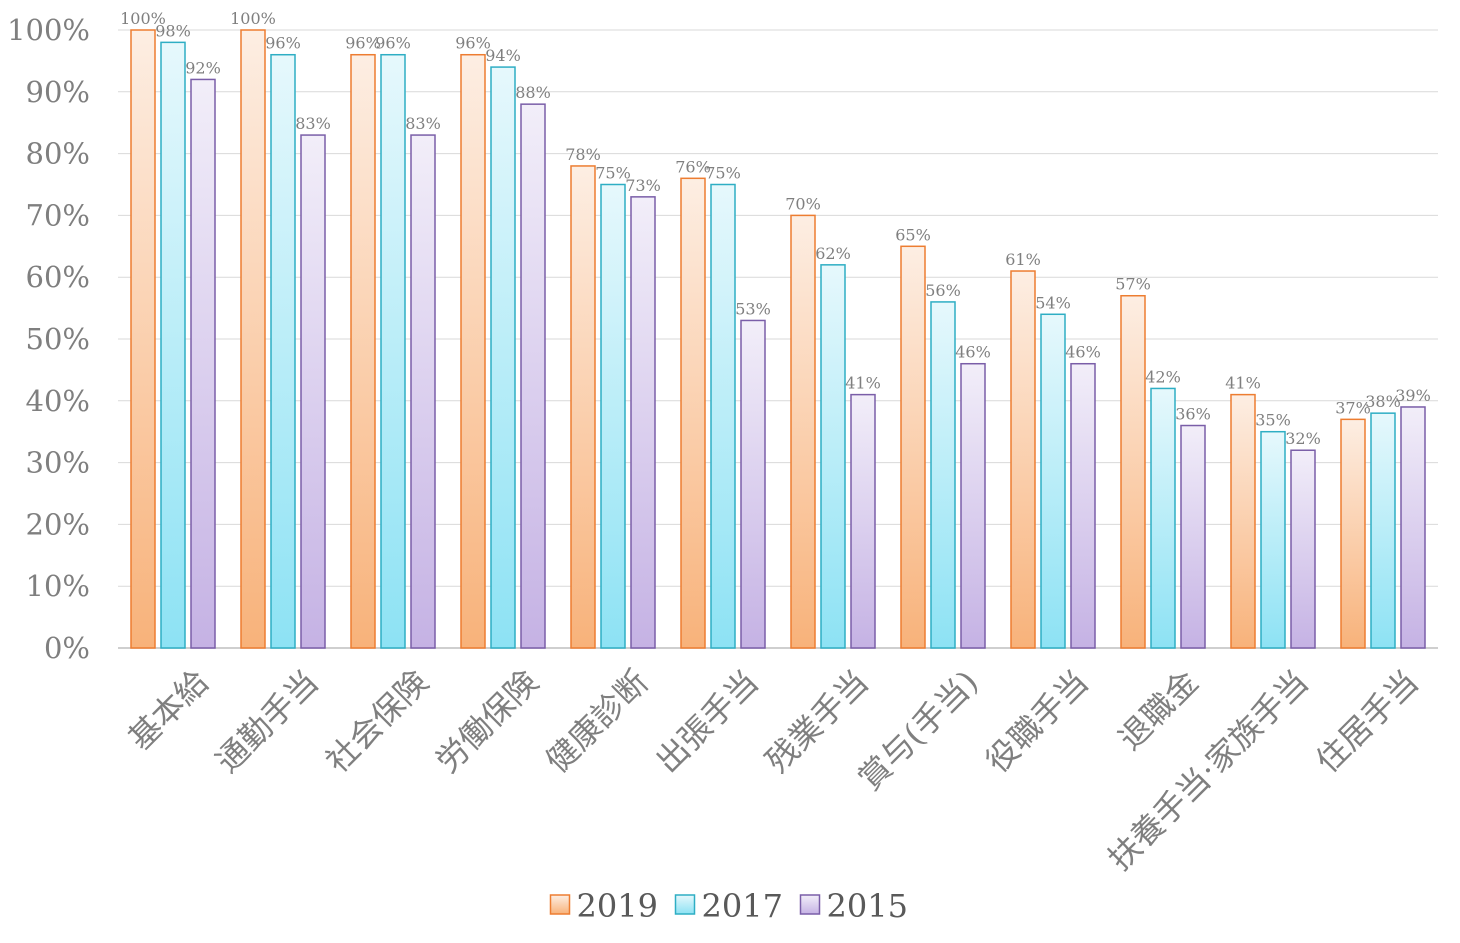 The width and height of the screenshot is (1460, 943). What do you see at coordinates (1243, 383) in the screenshot?
I see `data-label-2019-11: 41%` at bounding box center [1243, 383].